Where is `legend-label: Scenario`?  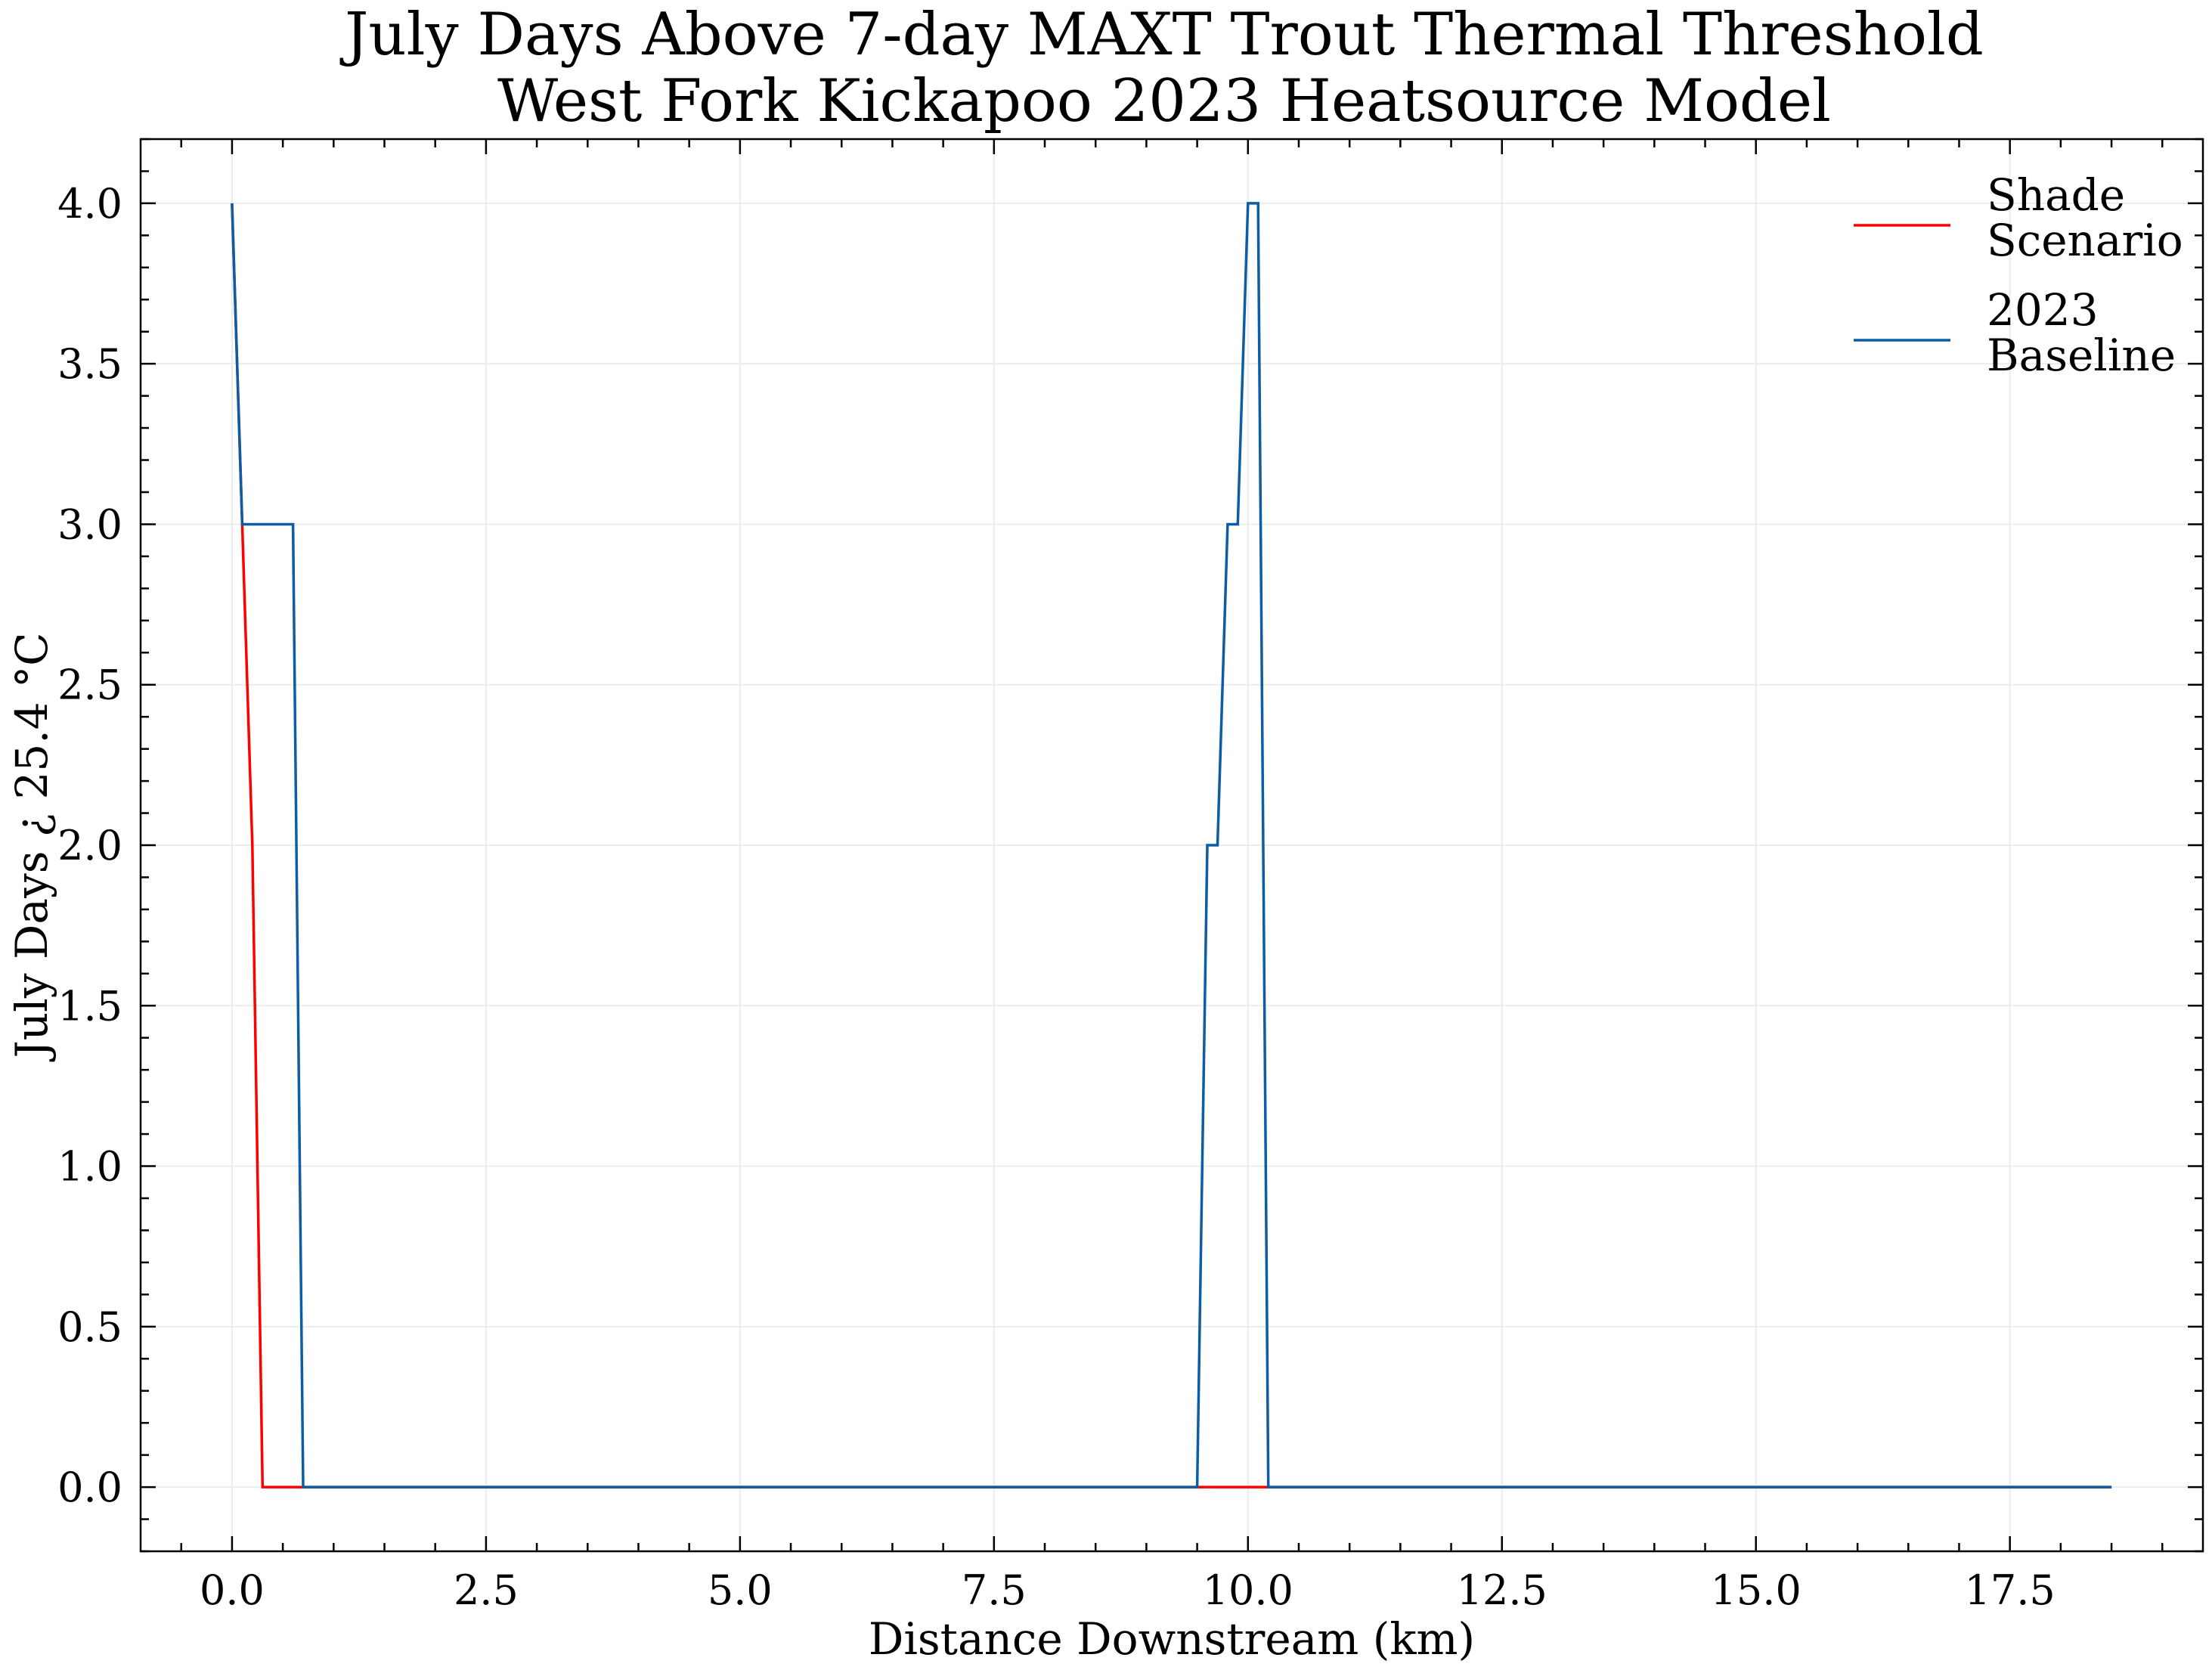
legend-label: Scenario is located at coordinates (2085, 240).